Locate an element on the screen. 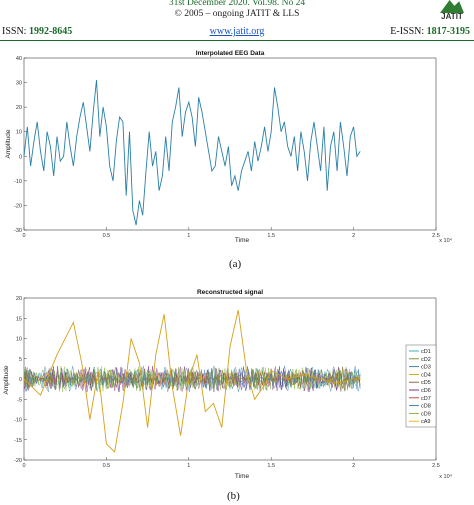 The height and width of the screenshot is (505, 474). issn-label: ISSN: is located at coordinates (14, 31).